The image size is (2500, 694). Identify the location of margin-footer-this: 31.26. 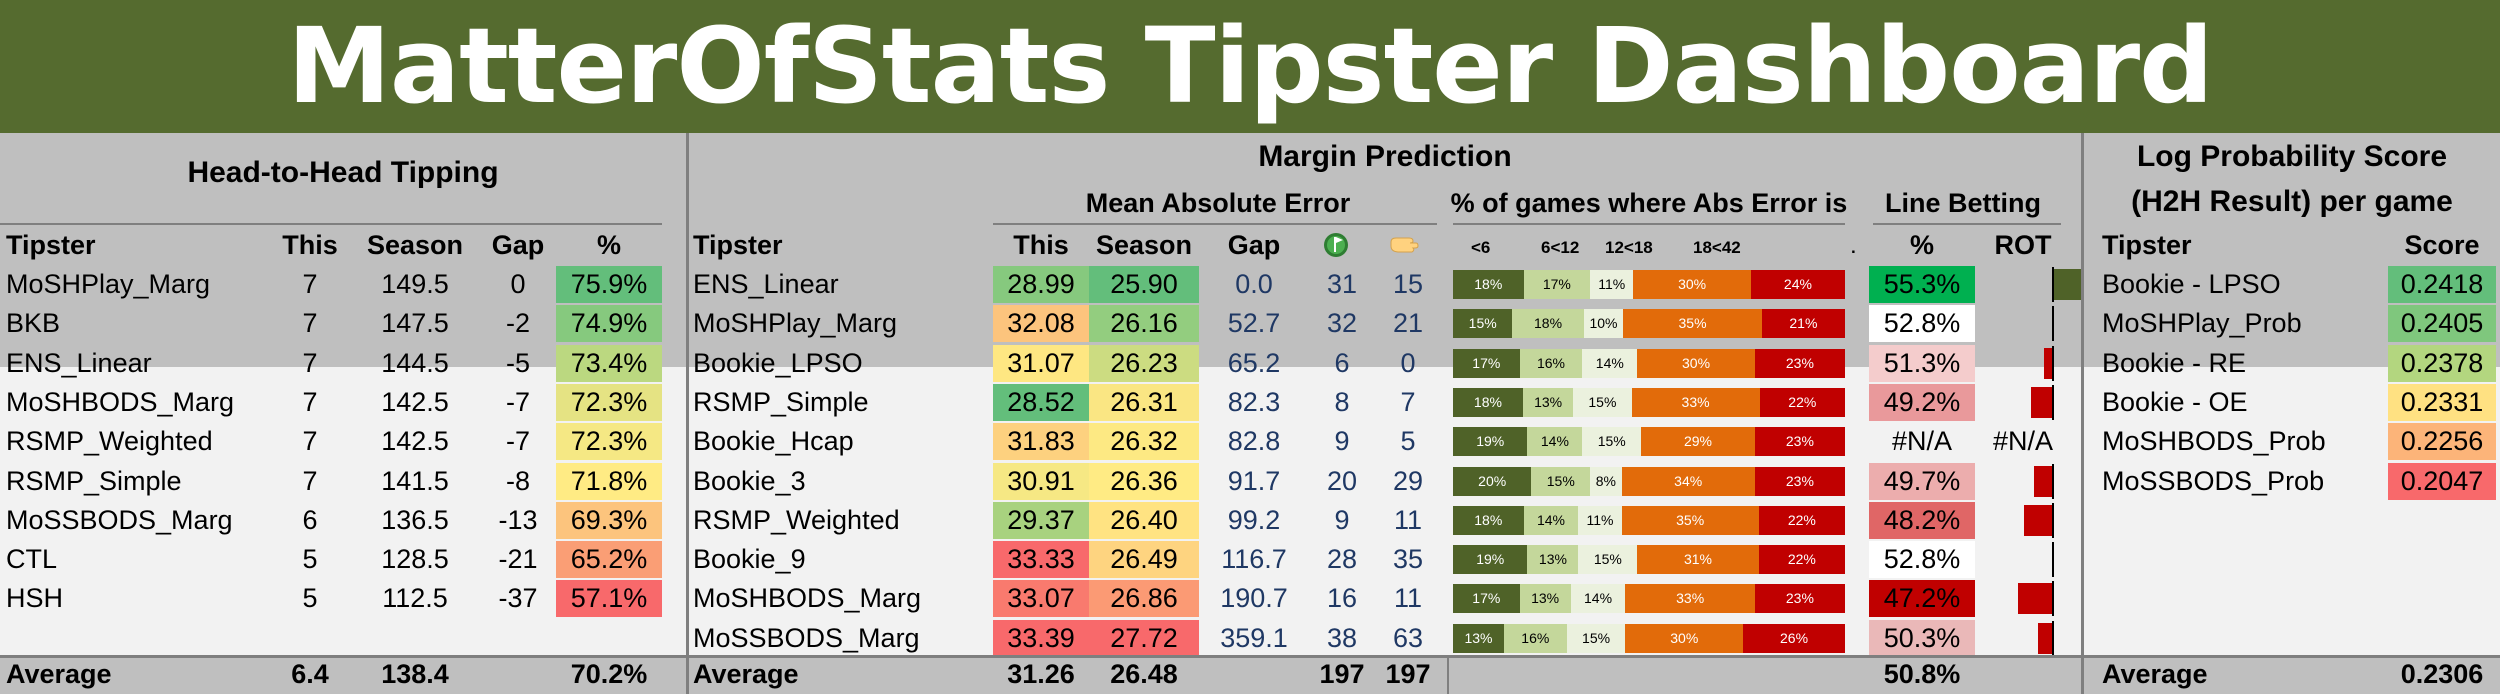
(1041, 674).